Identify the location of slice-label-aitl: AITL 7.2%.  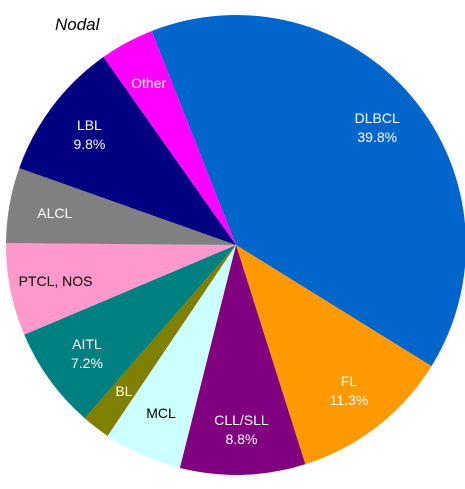
(87, 353).